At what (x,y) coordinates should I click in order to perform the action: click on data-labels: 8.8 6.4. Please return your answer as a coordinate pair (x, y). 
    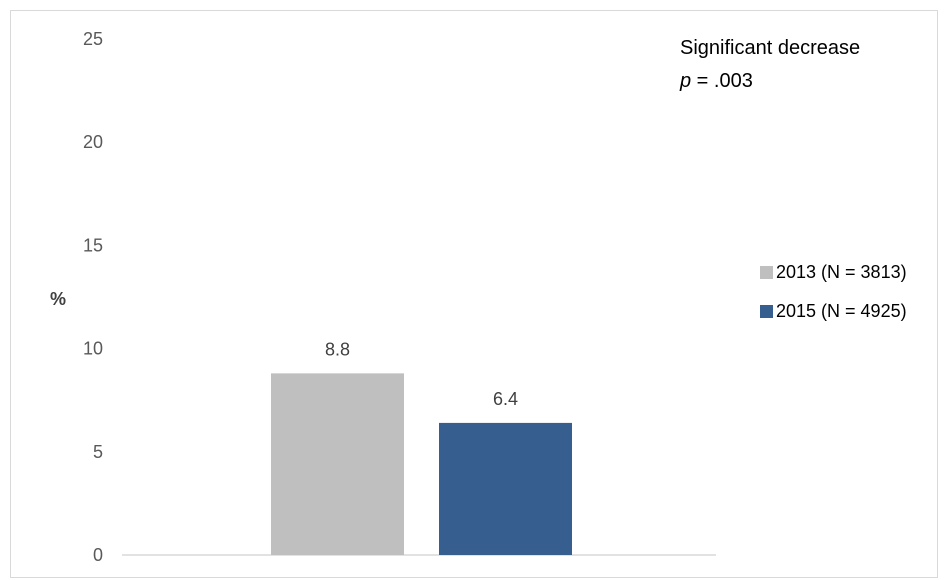
    Looking at the image, I should click on (421, 374).